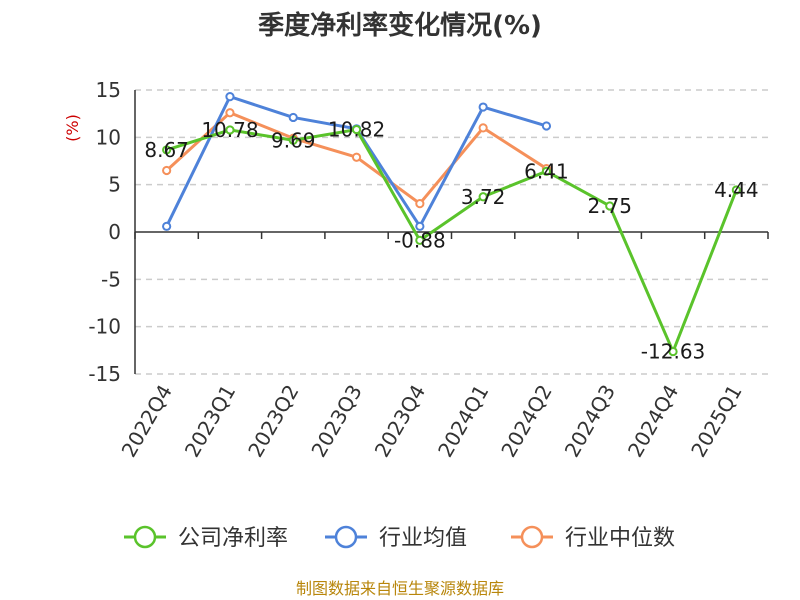  I want to click on y-tick-label: 5, so click(114, 185).